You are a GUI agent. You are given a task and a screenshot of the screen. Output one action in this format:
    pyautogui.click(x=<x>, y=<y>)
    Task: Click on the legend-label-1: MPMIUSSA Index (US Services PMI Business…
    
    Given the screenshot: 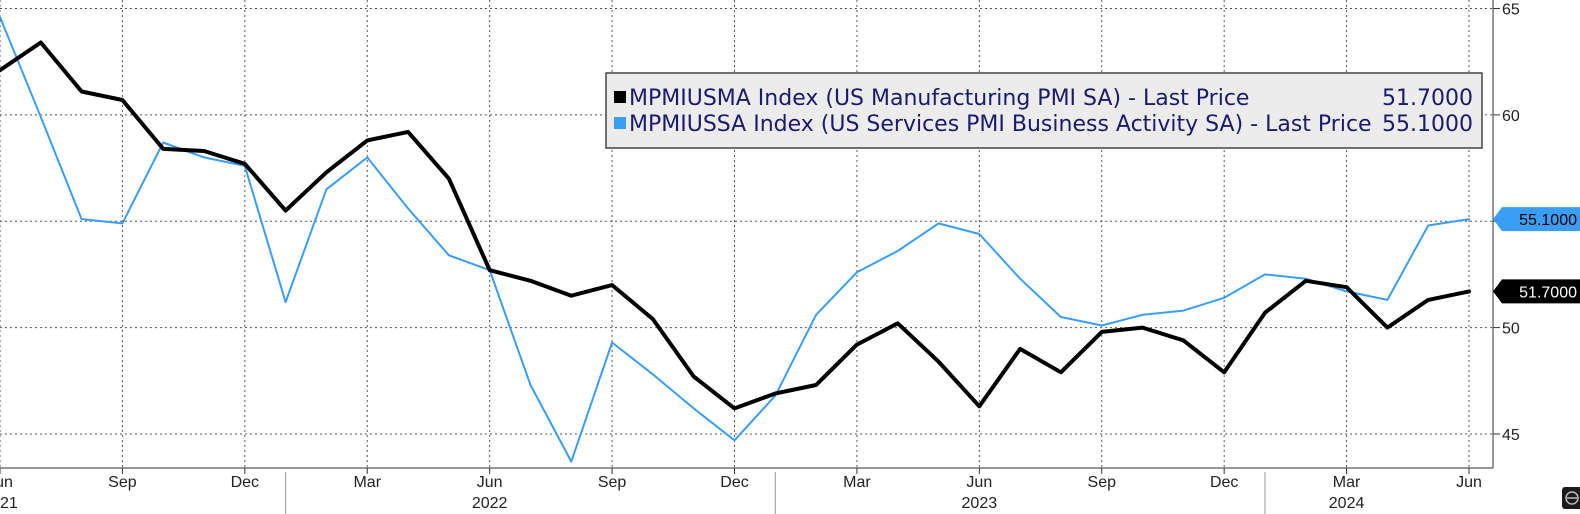 What is the action you would take?
    pyautogui.click(x=1000, y=124)
    